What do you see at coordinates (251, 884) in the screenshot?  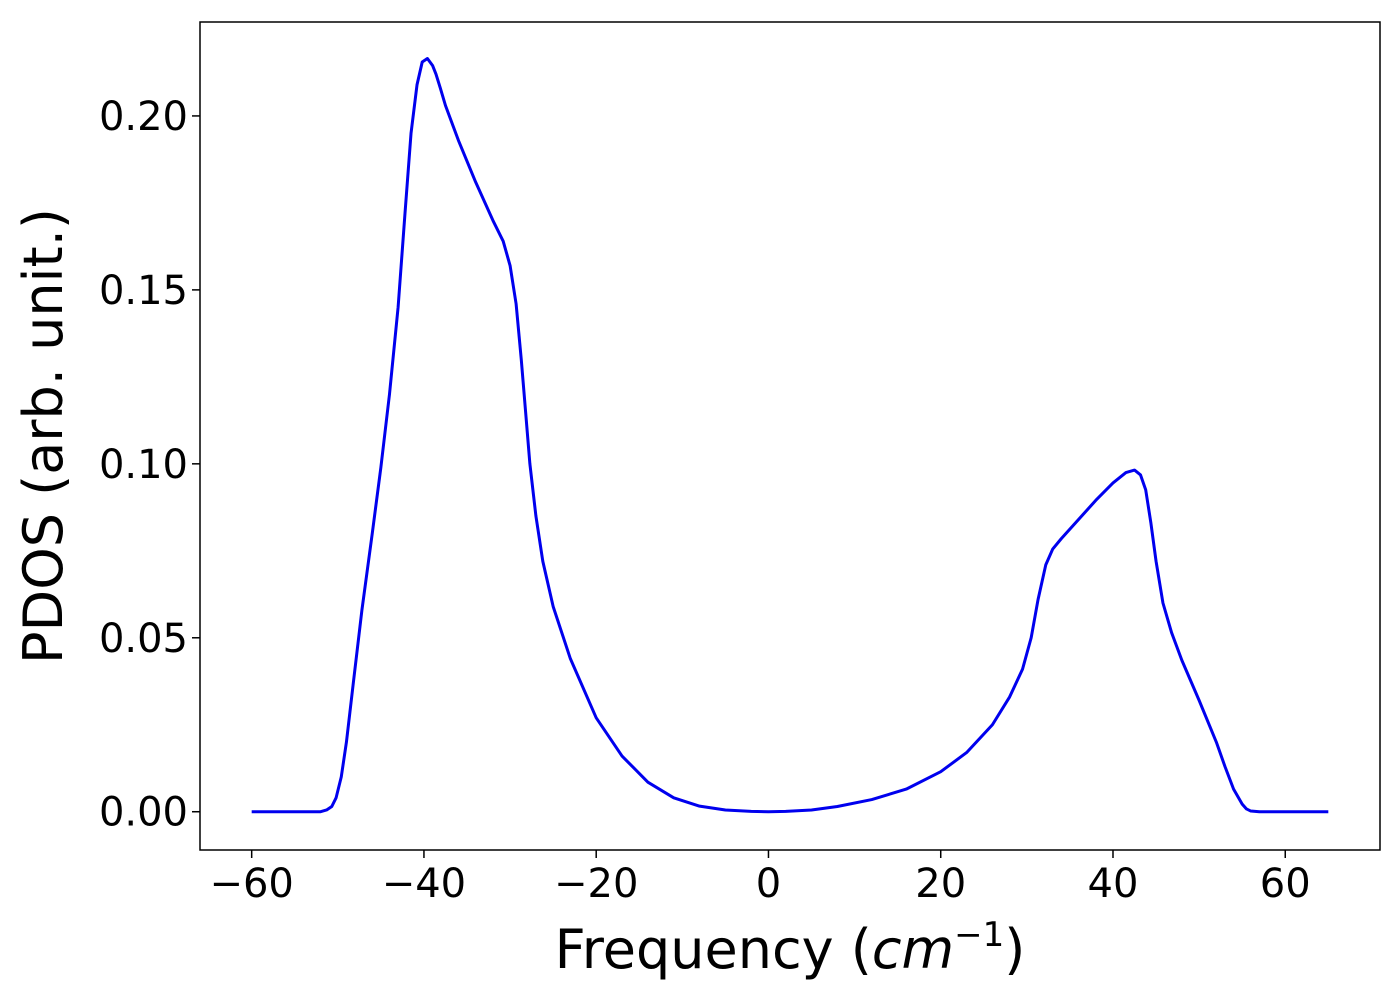 I see `x-tick-label: −60` at bounding box center [251, 884].